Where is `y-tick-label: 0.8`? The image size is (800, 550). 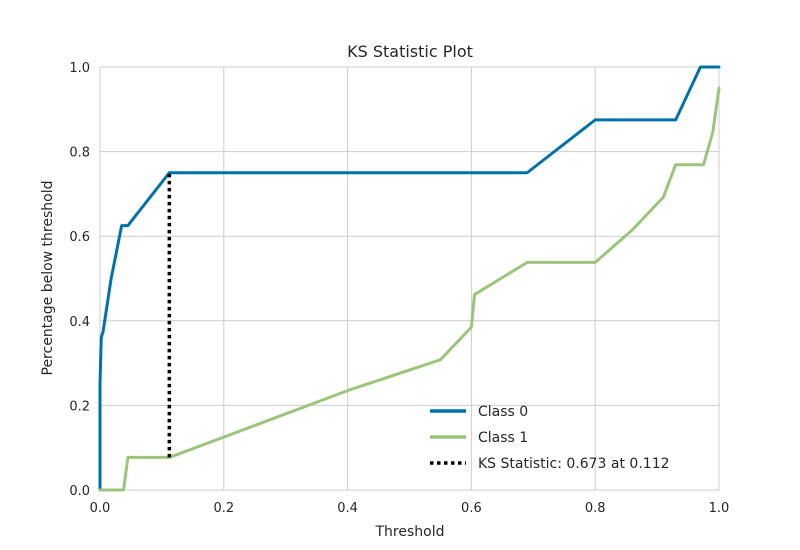 y-tick-label: 0.8 is located at coordinates (79, 153).